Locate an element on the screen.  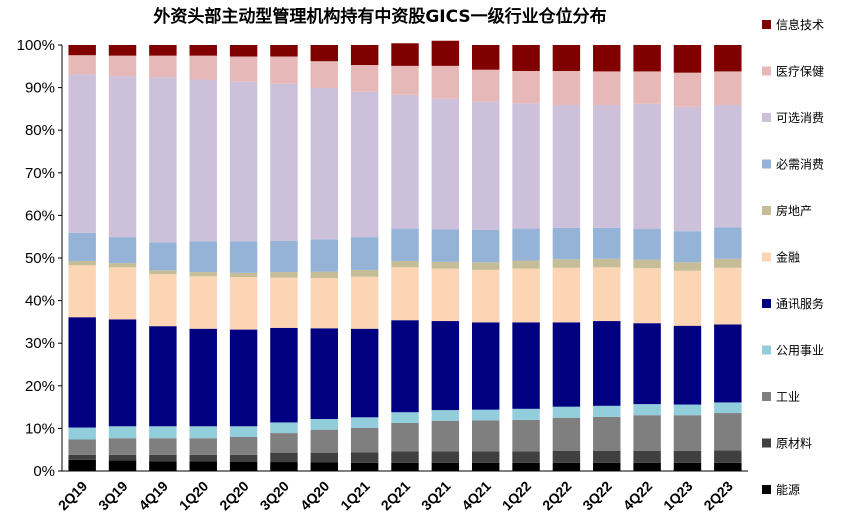
y-tick-label: 20% is located at coordinates (40, 386).